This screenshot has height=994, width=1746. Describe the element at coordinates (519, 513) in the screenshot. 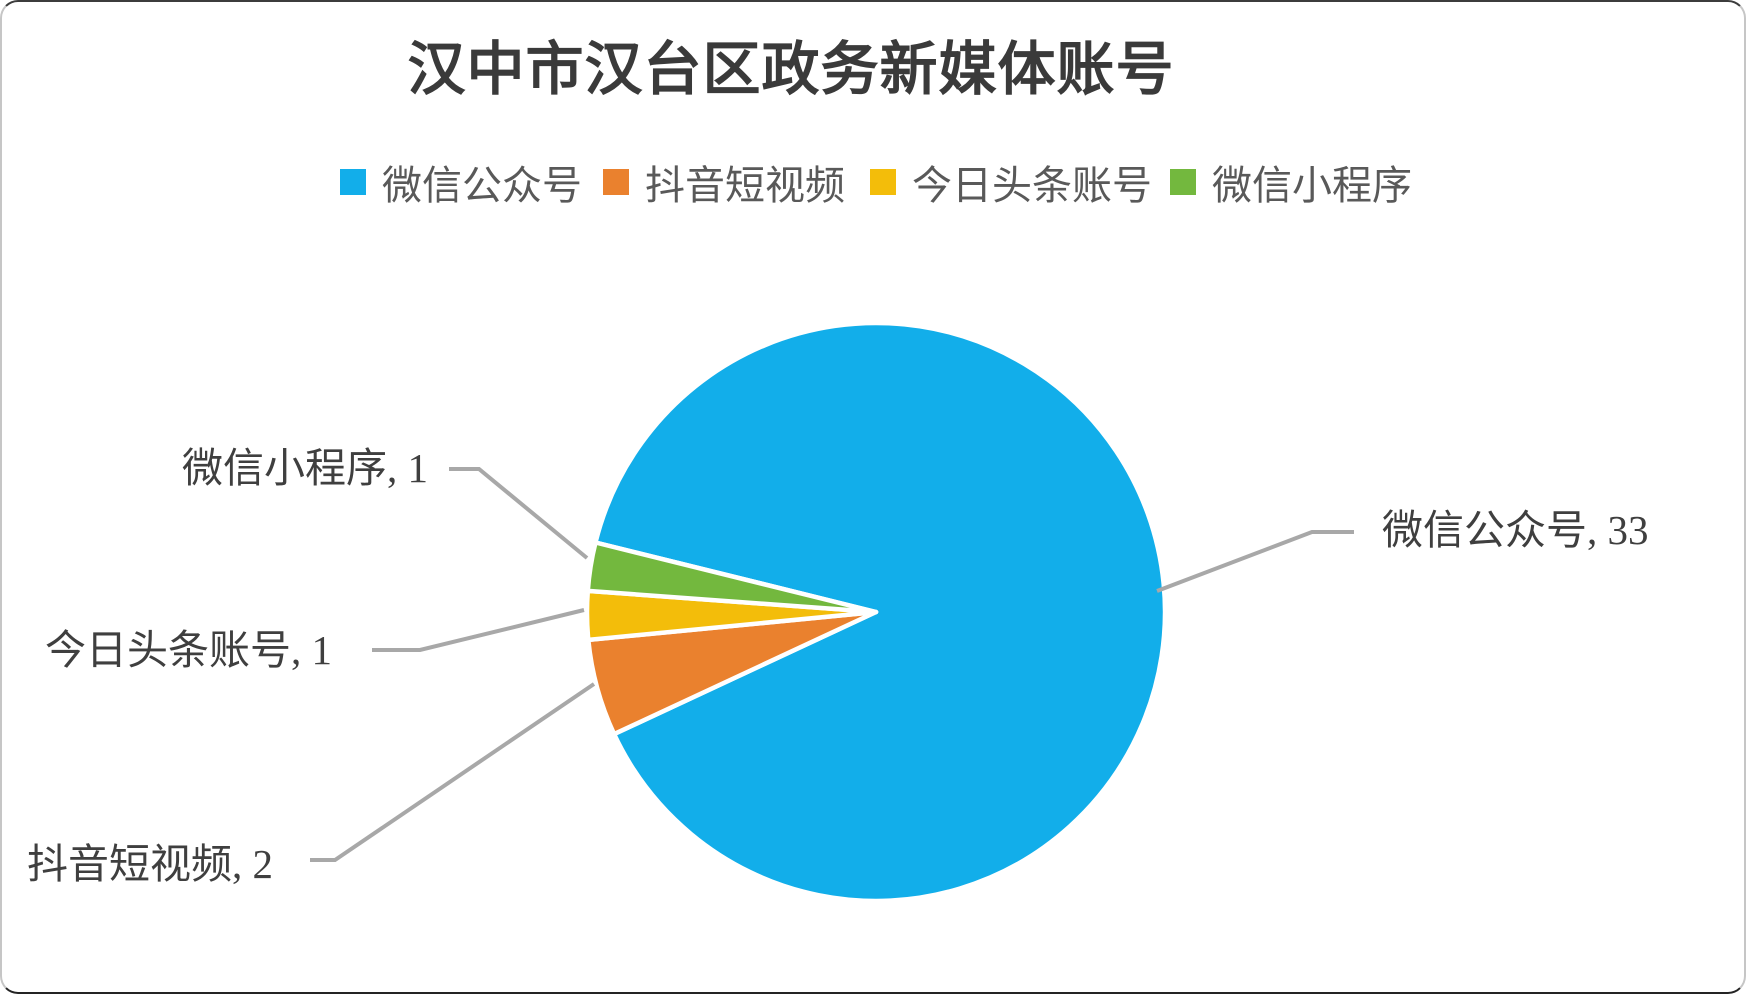

I see `leader-line-miniprogram` at that location.